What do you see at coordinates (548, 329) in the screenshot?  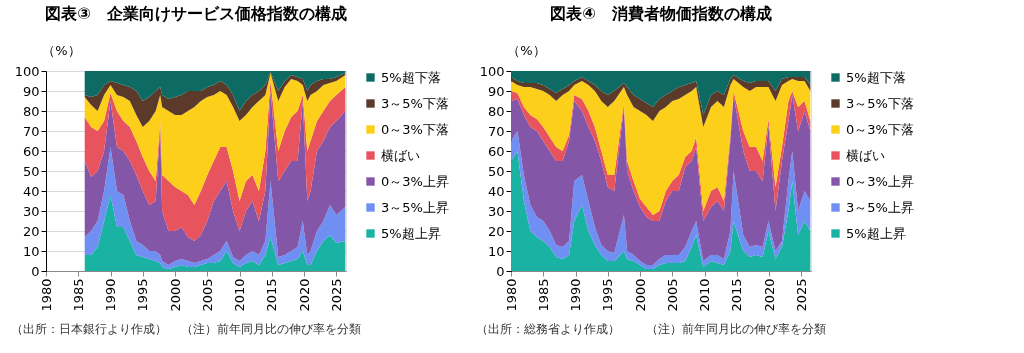 I see `text: （出所：総務省より作成）` at bounding box center [548, 329].